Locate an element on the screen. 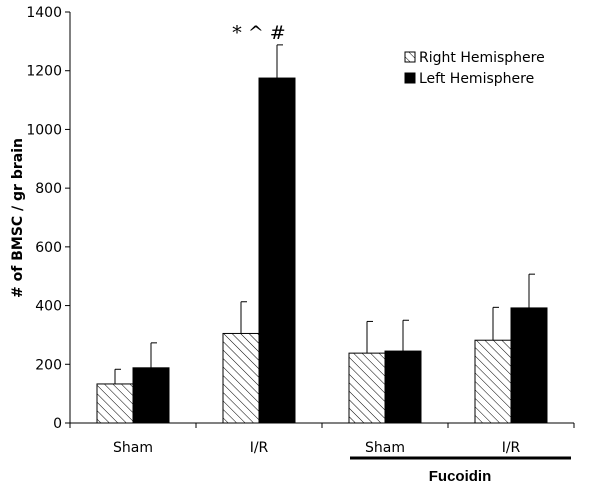  legend-swatch-right-hemisphere is located at coordinates (410, 57).